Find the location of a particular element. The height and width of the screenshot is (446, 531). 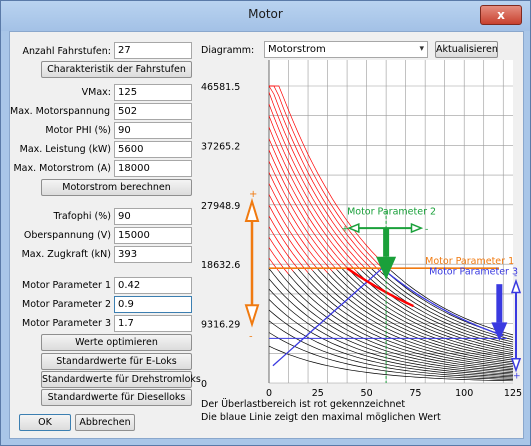

y-tick-label: 27948.9 is located at coordinates (220, 206).